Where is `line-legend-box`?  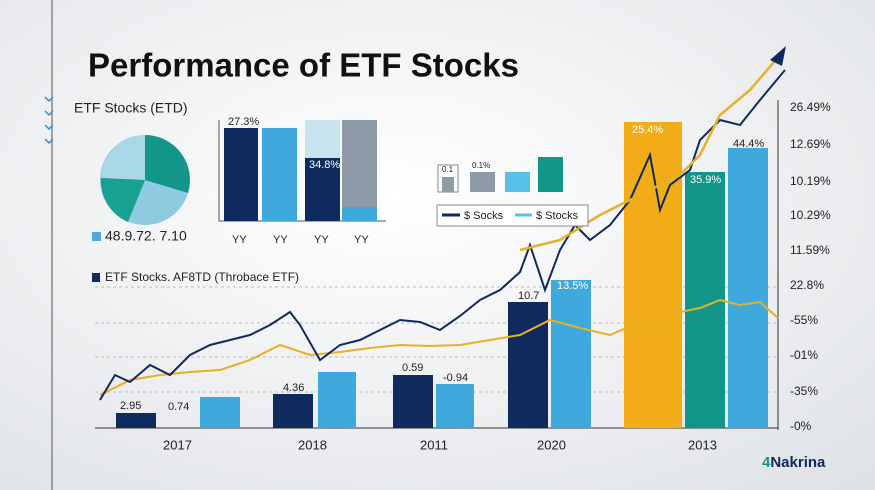 line-legend-box is located at coordinates (512, 215).